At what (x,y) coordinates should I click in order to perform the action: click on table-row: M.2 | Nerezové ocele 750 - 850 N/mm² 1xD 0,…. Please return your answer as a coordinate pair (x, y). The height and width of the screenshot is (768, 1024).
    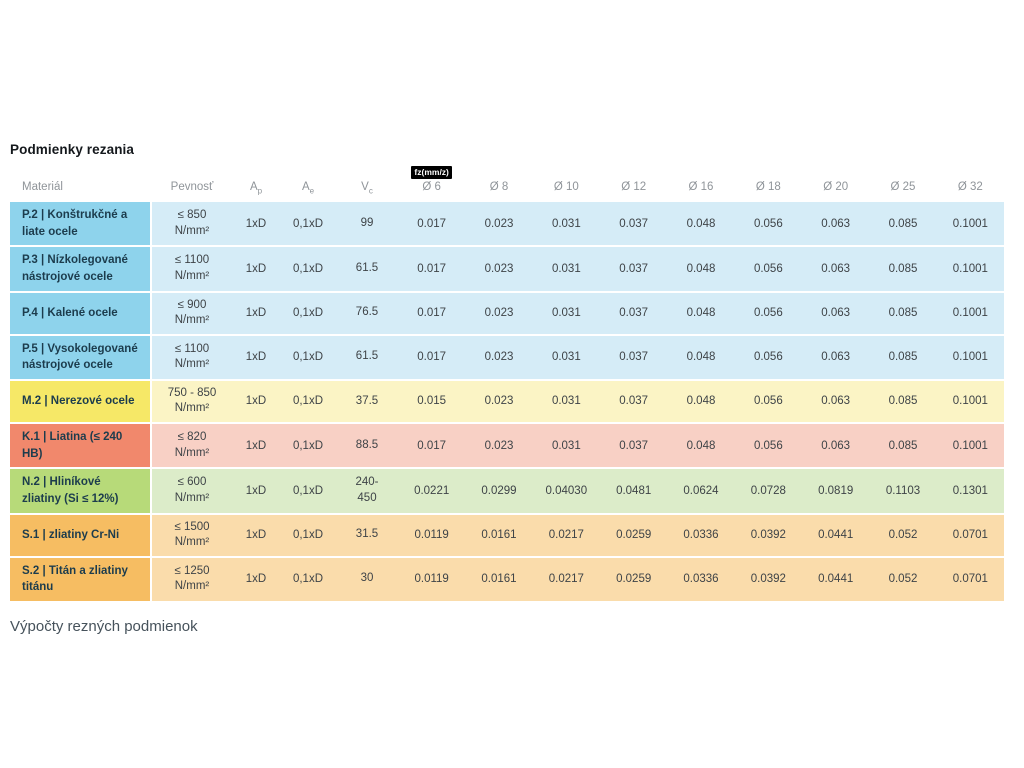
    Looking at the image, I should click on (507, 401).